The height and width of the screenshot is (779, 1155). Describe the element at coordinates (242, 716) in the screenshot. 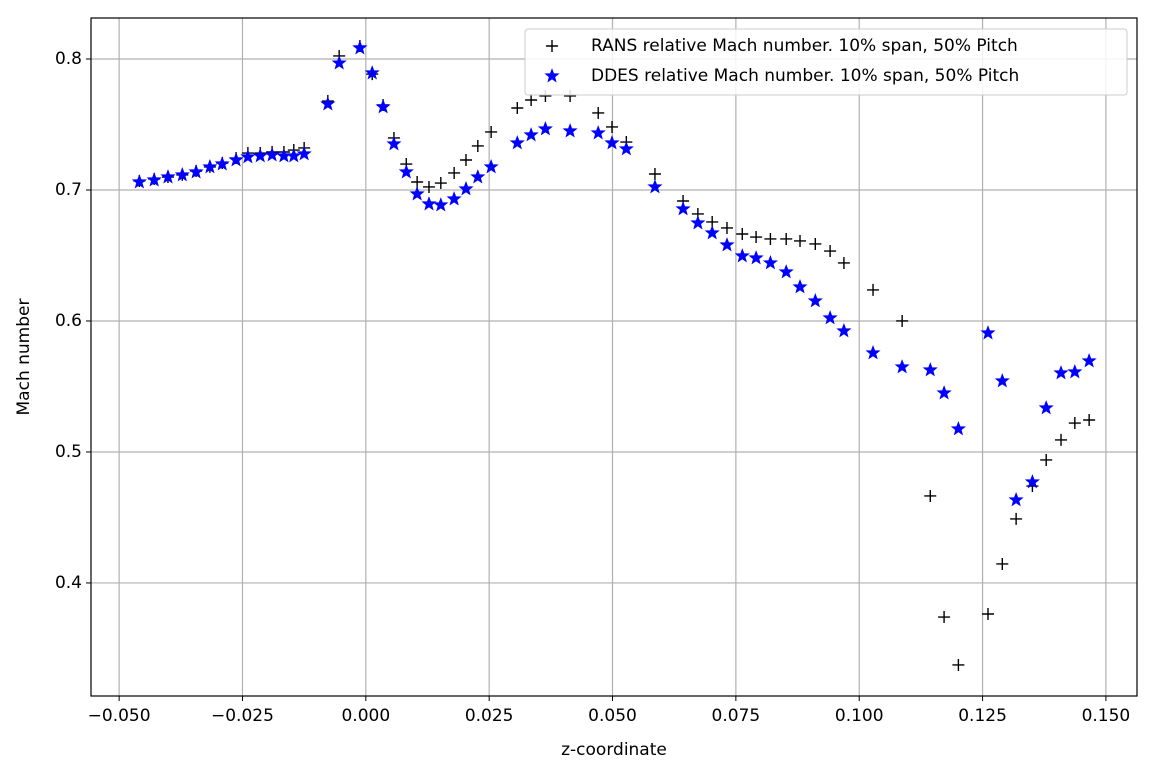

I see `x-tick-label: −0.025` at that location.